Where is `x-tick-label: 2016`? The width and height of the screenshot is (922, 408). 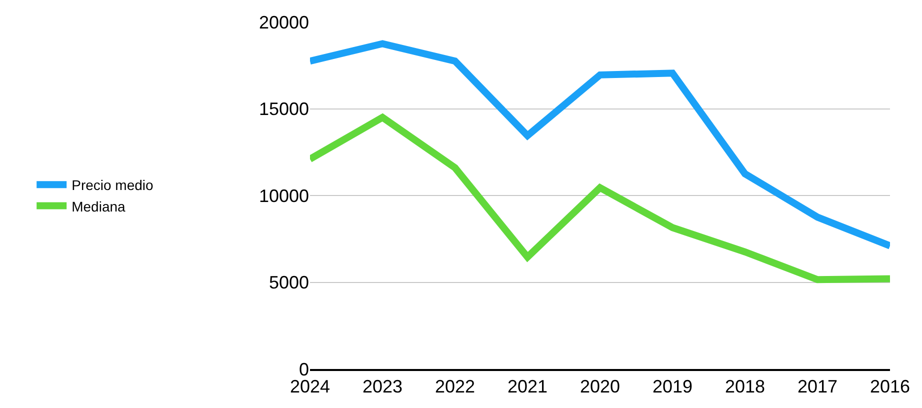
x-tick-label: 2016 is located at coordinates (890, 386).